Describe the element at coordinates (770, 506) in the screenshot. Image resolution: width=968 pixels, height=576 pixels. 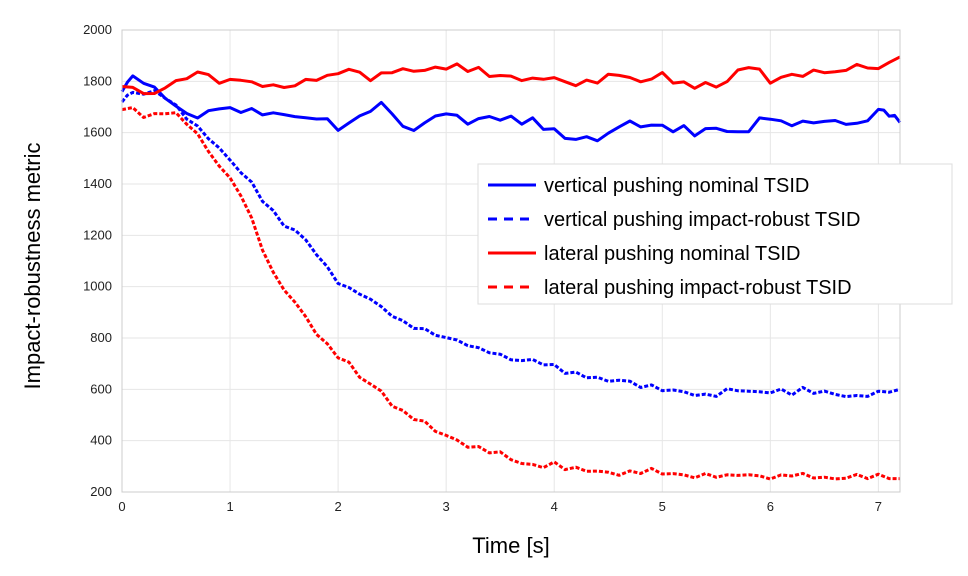
I see `x-tick-label: 6` at that location.